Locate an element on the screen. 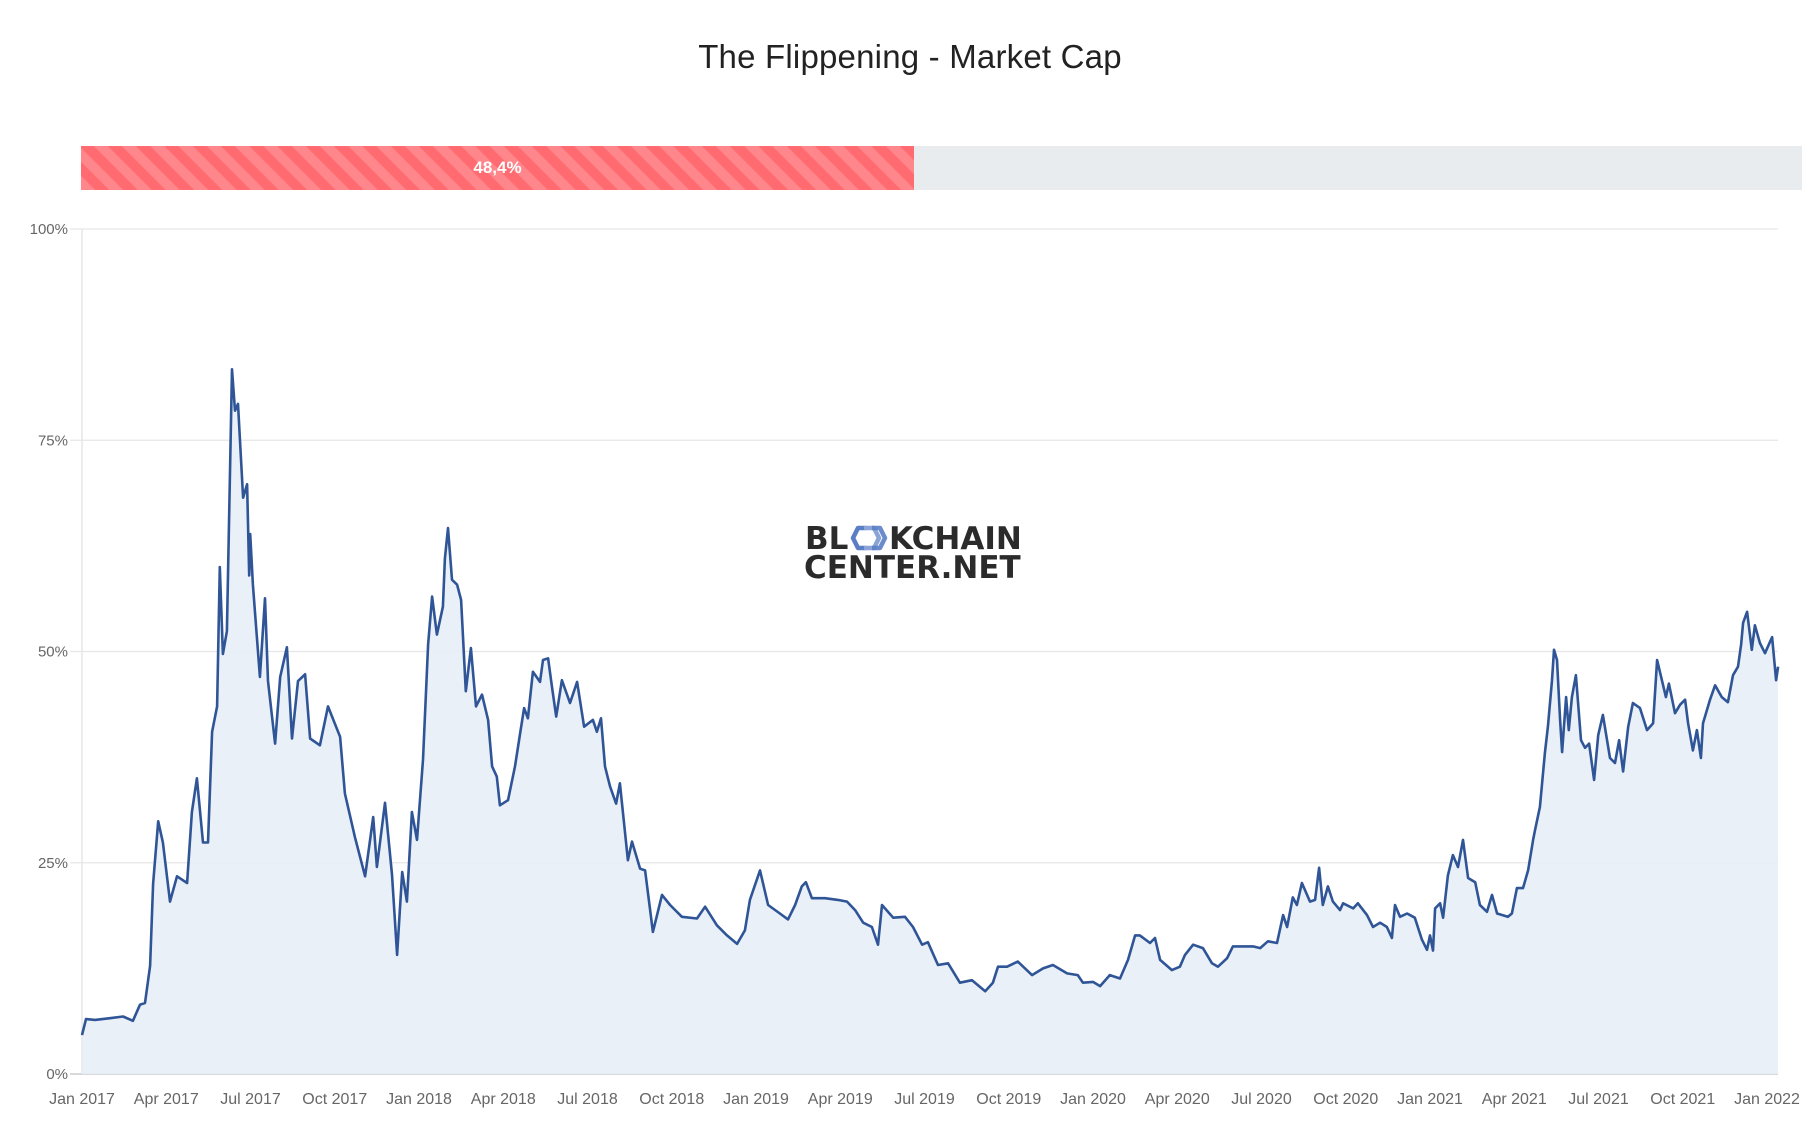 The image size is (1820, 1125). x-tick-label: Jan 2020 is located at coordinates (1093, 1099).